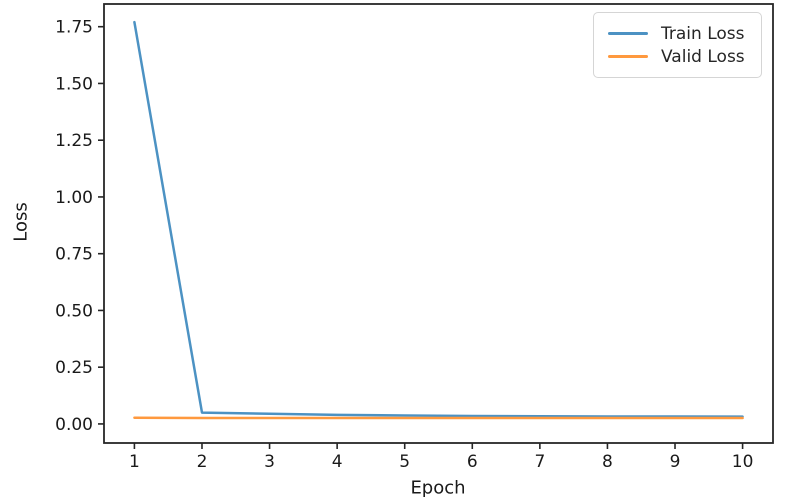  Describe the element at coordinates (703, 56) in the screenshot. I see `legend-label-valid: Valid Loss` at that location.